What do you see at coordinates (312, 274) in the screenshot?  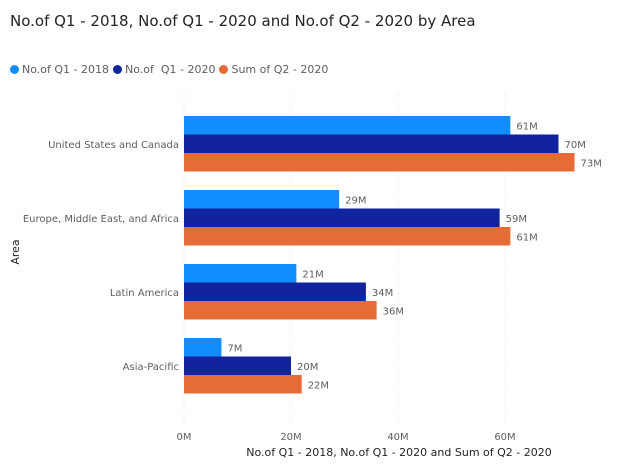 I see `data-label: 21M` at bounding box center [312, 274].